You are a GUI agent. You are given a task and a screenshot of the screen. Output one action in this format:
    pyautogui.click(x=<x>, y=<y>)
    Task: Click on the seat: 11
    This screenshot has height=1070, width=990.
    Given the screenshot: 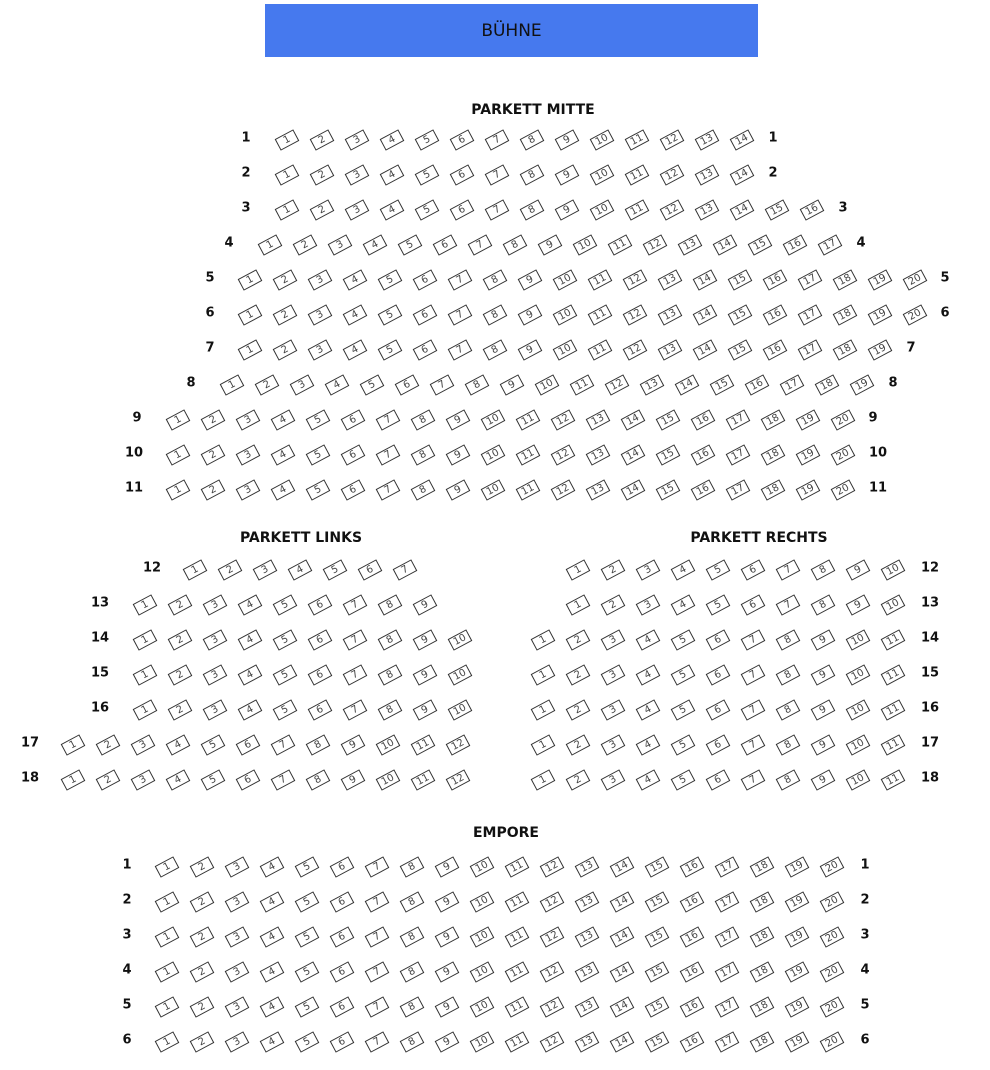 What is the action you would take?
    pyautogui.click(x=893, y=780)
    